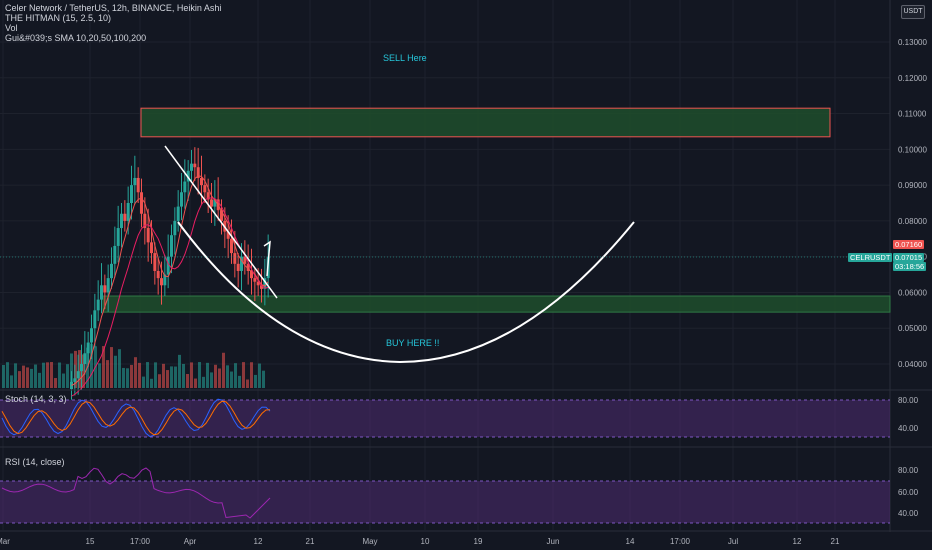 The height and width of the screenshot is (550, 932). Describe the element at coordinates (908, 400) in the screenshot. I see `stoch-tick-label: 80.00` at that location.